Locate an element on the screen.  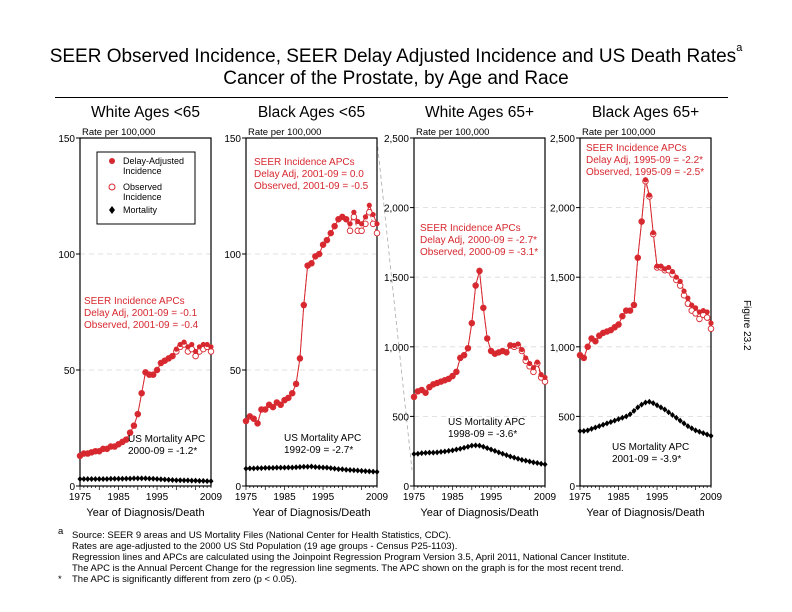
incidence-apc-note: Observed, 1995-09 = -2.5* is located at coordinates (645, 172).